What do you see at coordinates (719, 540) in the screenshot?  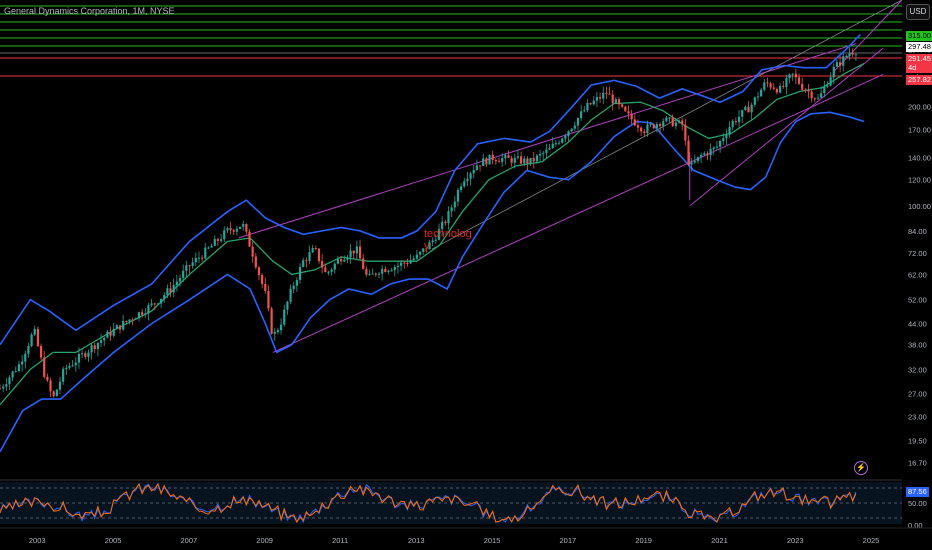 I see `x-tick-label: 2021` at bounding box center [719, 540].